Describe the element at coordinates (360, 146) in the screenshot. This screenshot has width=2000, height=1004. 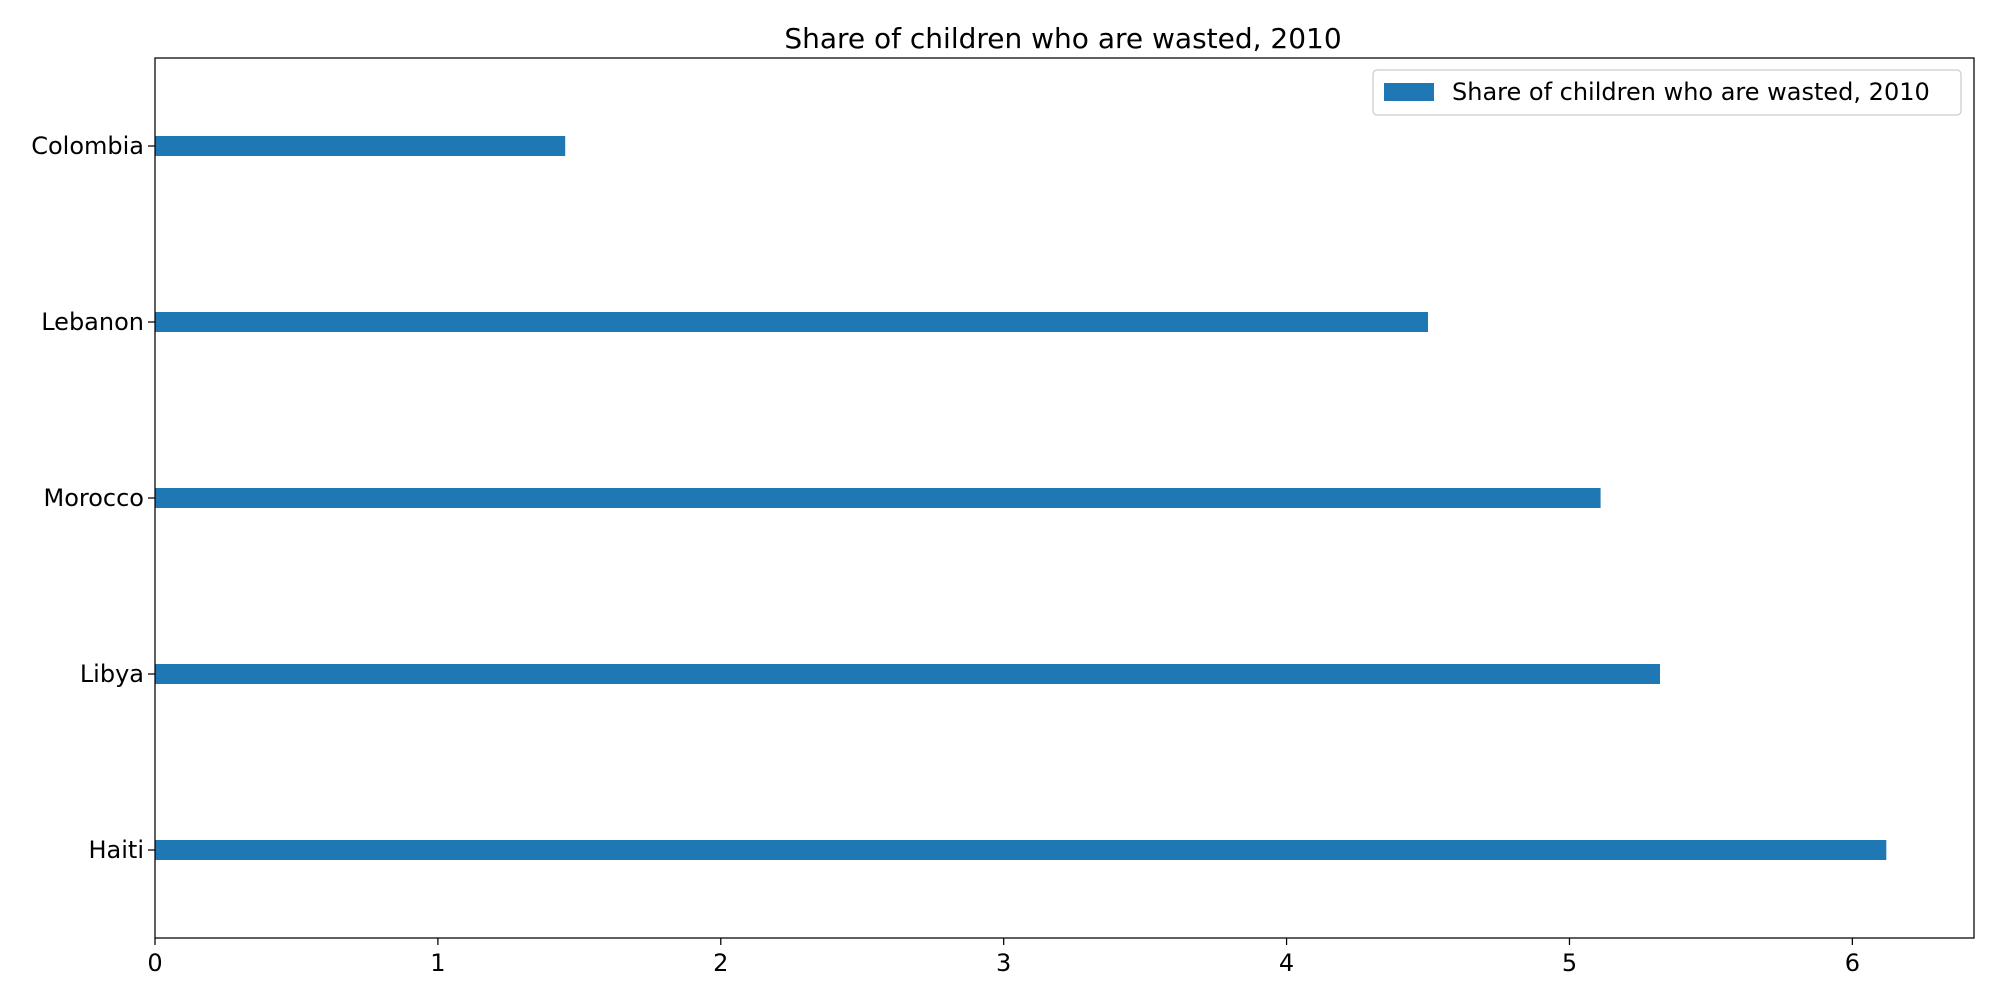
I see `bar-colombia` at that location.